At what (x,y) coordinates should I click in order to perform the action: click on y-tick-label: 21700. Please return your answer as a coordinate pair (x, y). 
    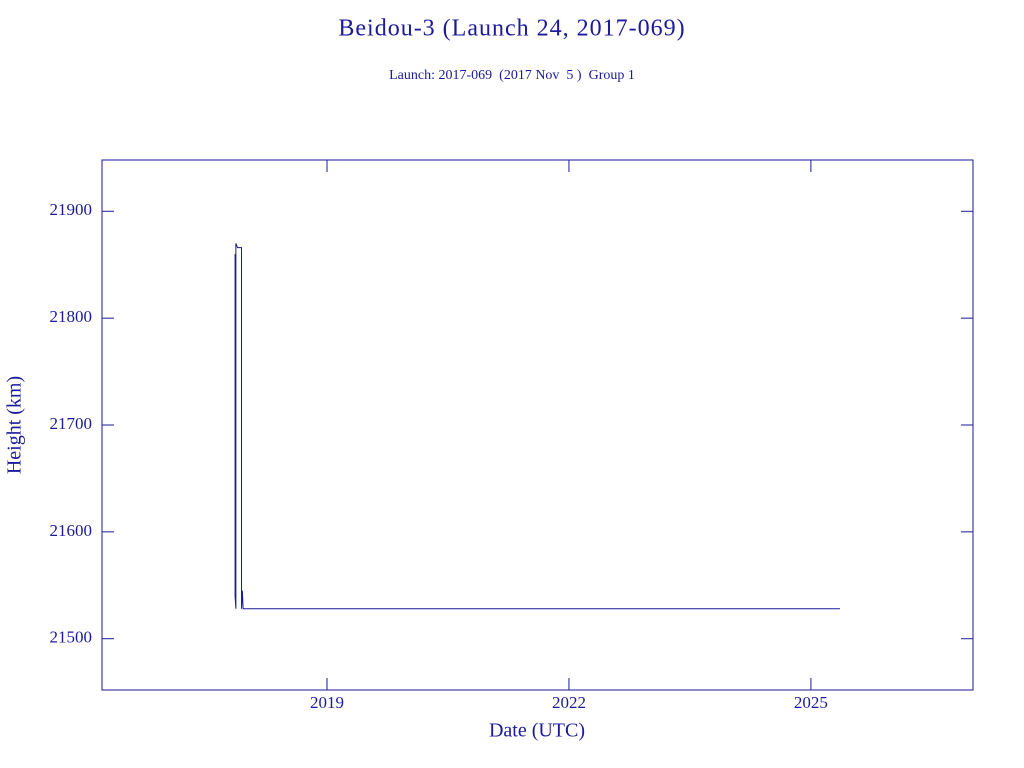
    Looking at the image, I should click on (71, 423).